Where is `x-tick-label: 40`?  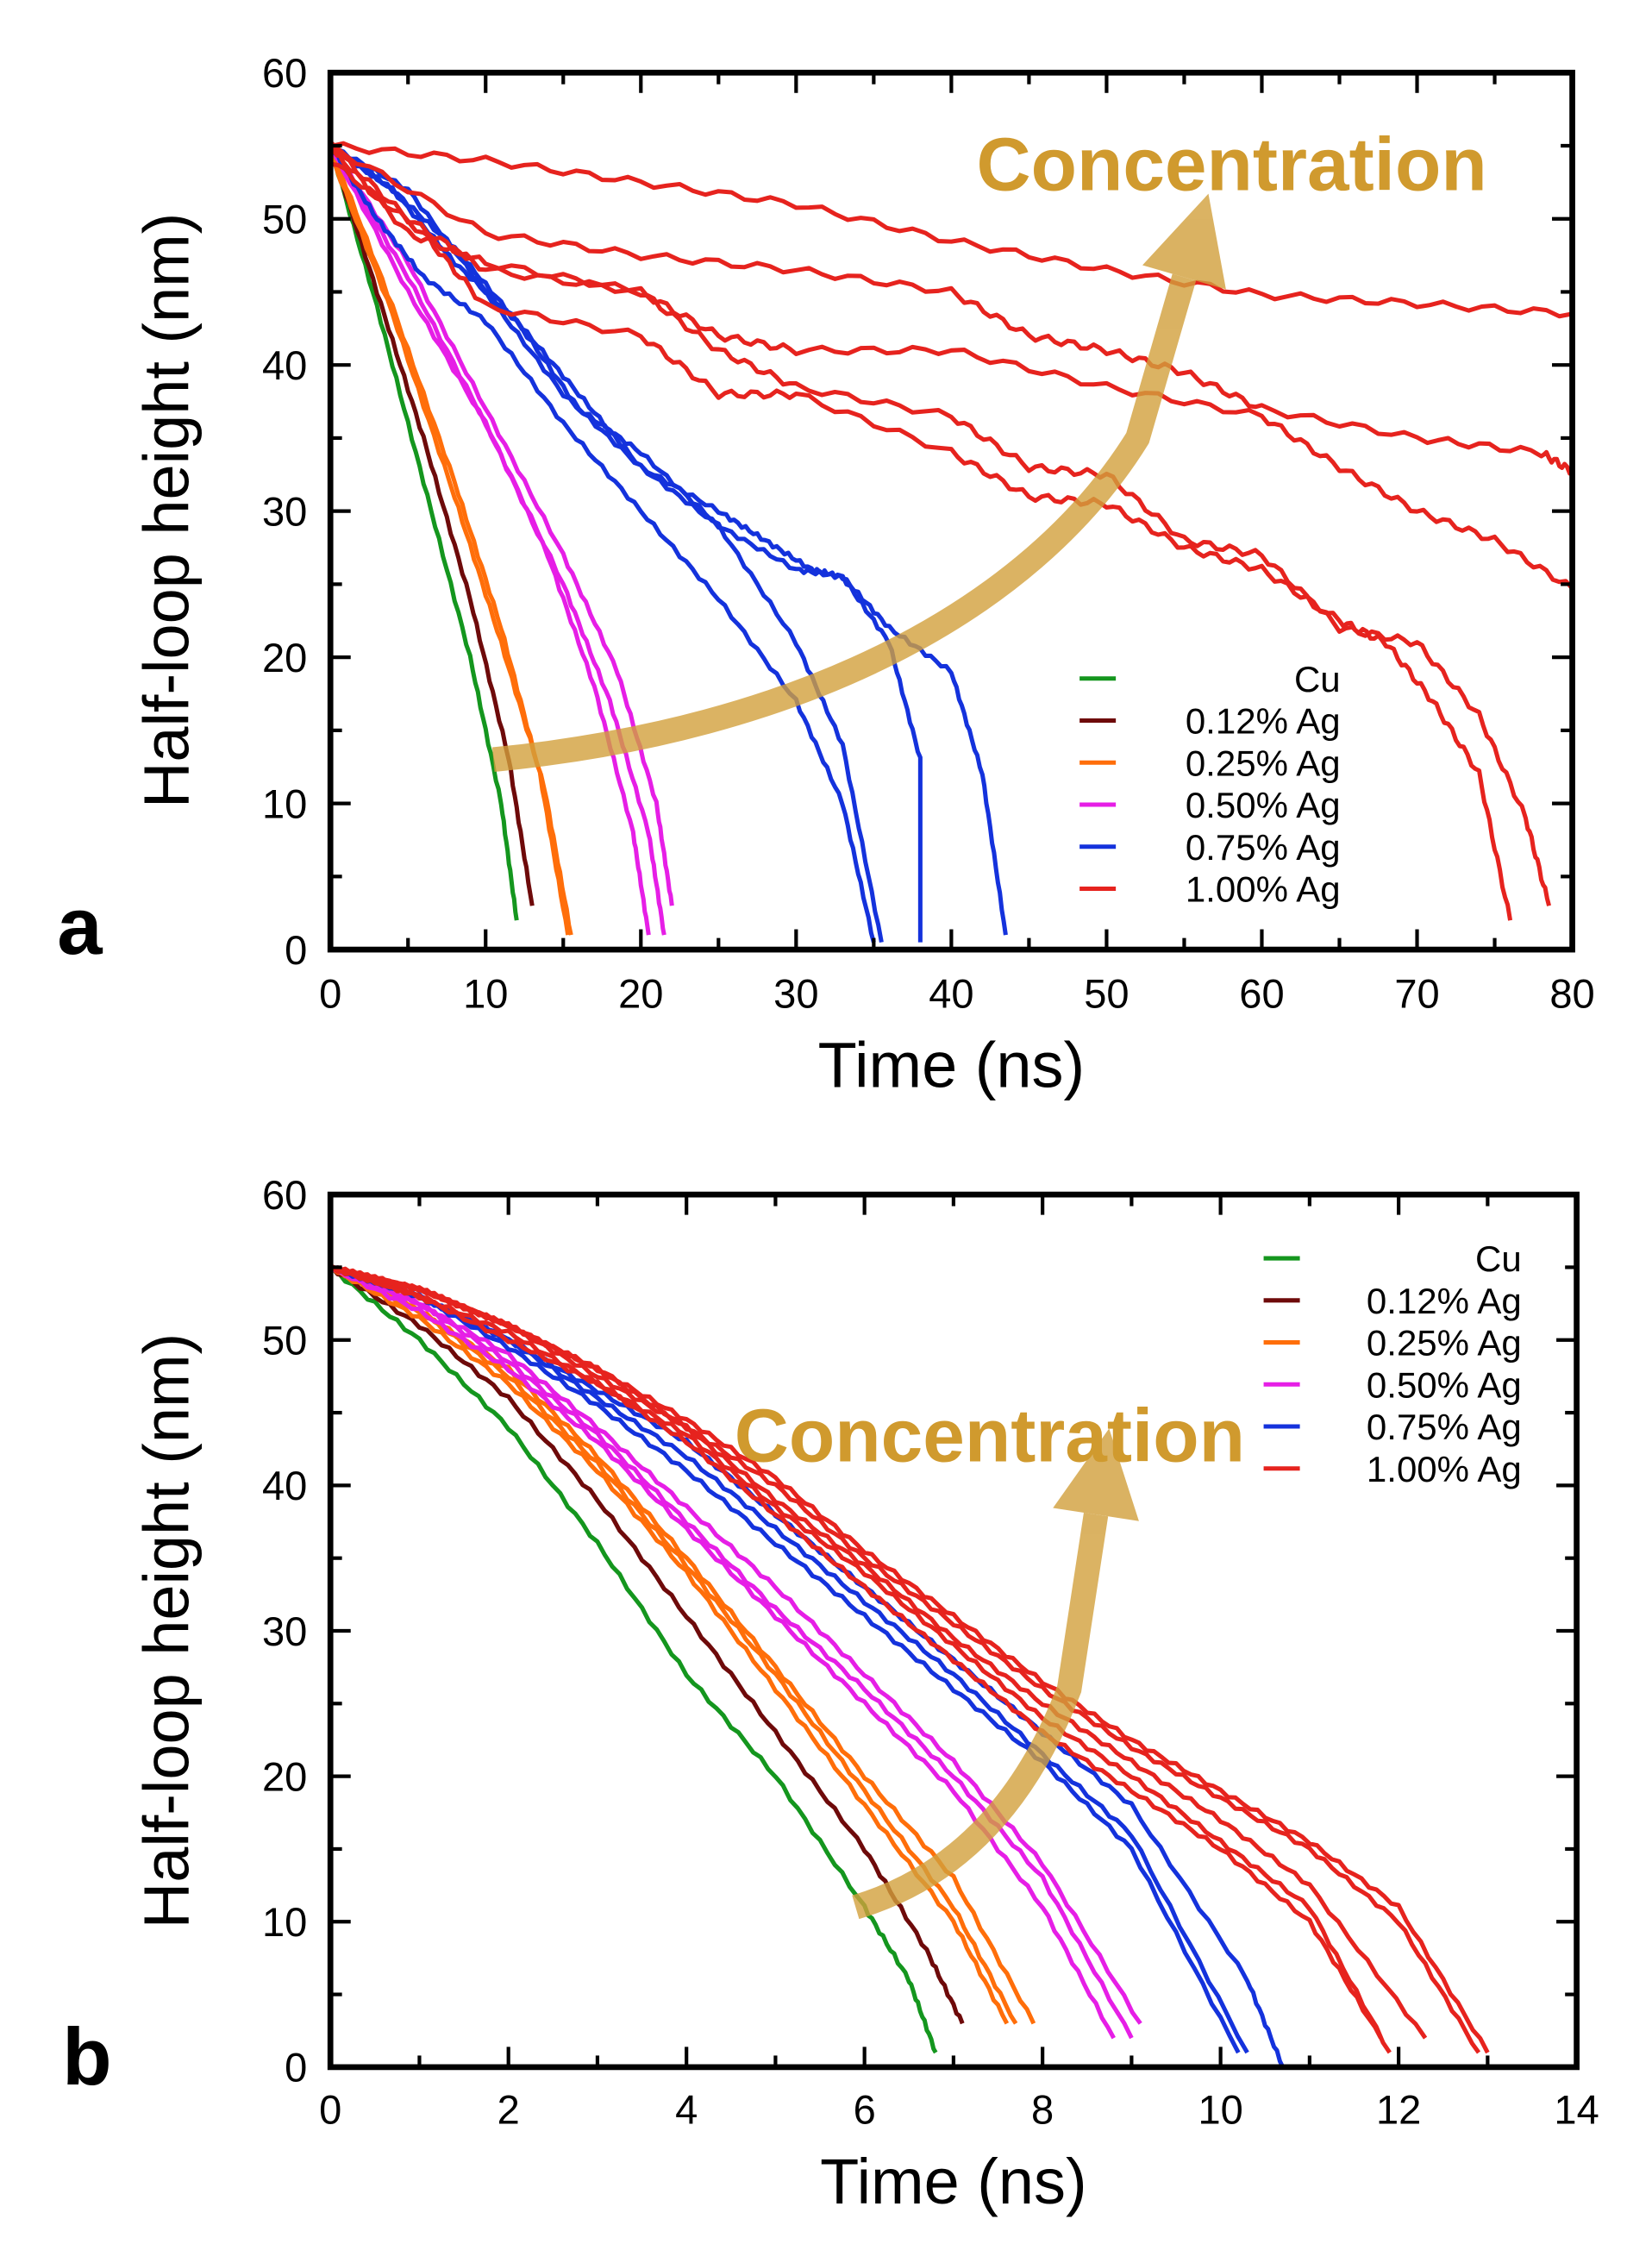 x-tick-label: 40 is located at coordinates (951, 993).